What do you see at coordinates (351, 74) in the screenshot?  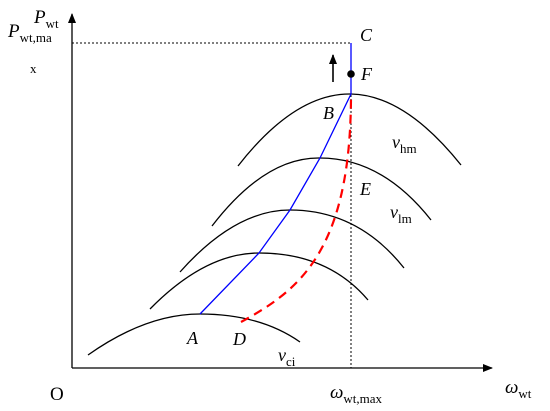 I see `point-f-dot` at bounding box center [351, 74].